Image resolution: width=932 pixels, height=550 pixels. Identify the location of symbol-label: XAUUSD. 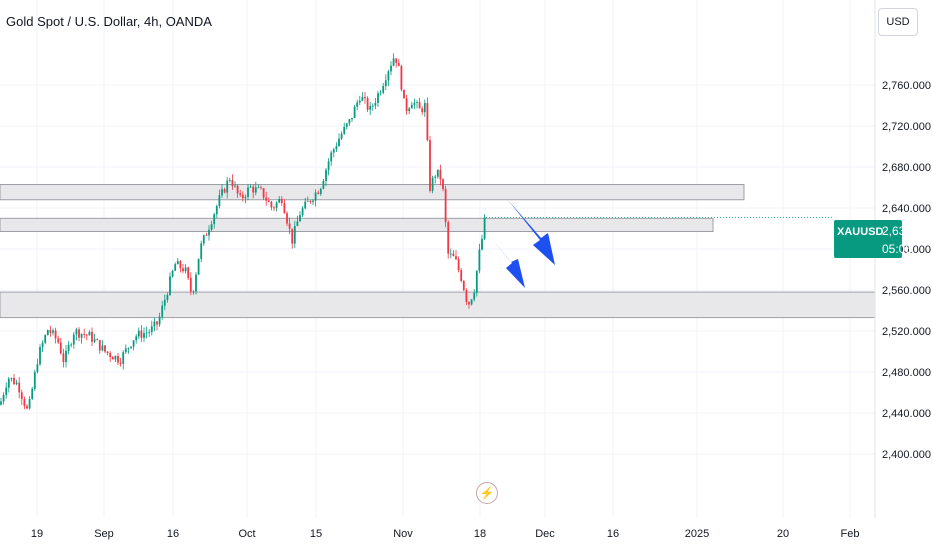
(860, 232).